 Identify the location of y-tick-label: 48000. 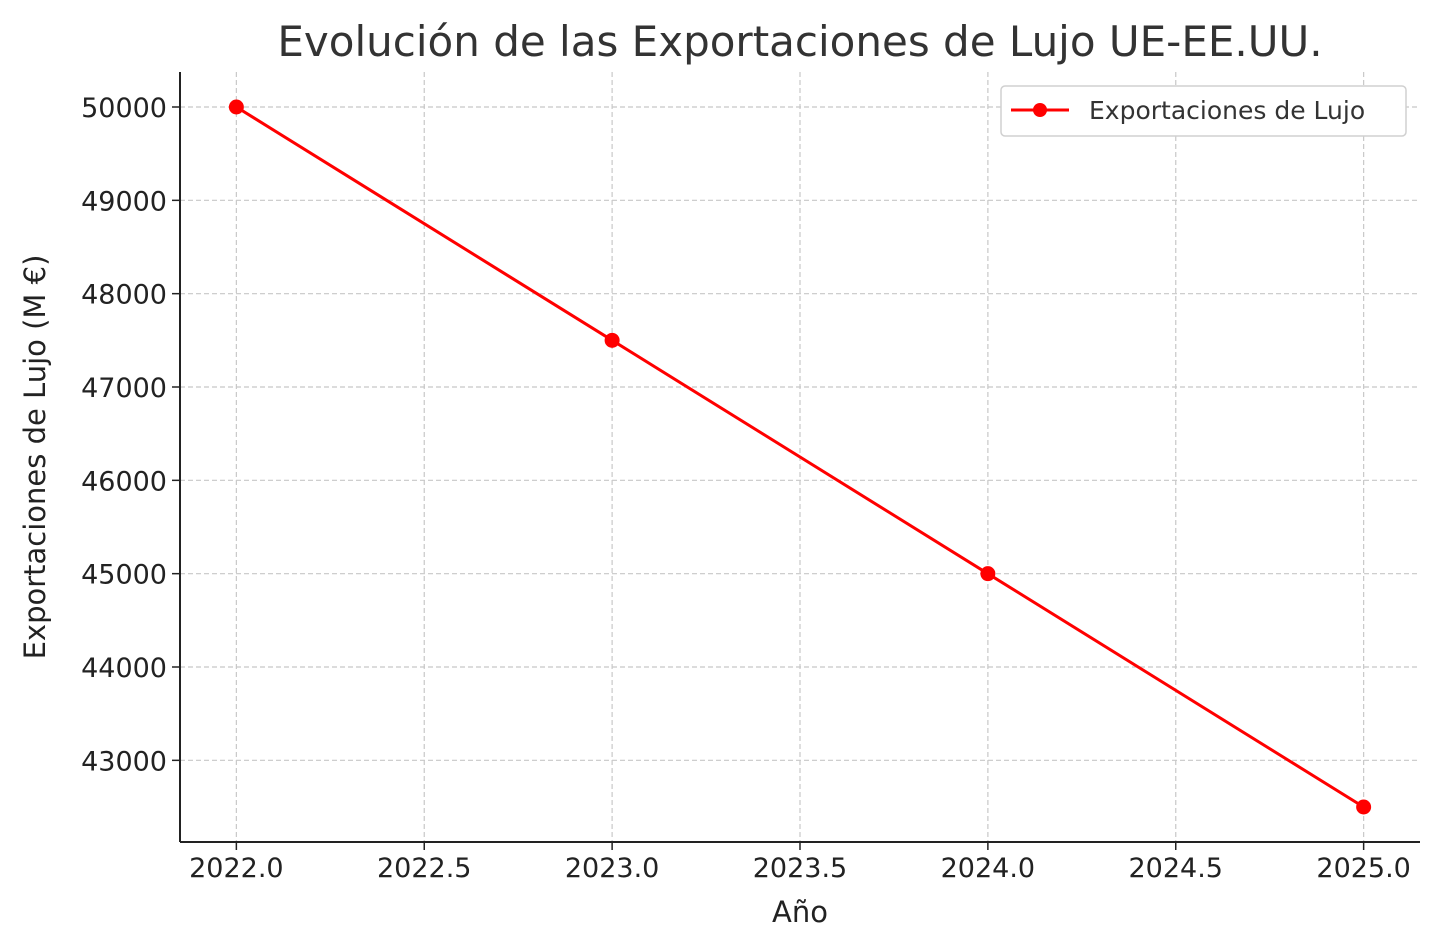
(124, 295).